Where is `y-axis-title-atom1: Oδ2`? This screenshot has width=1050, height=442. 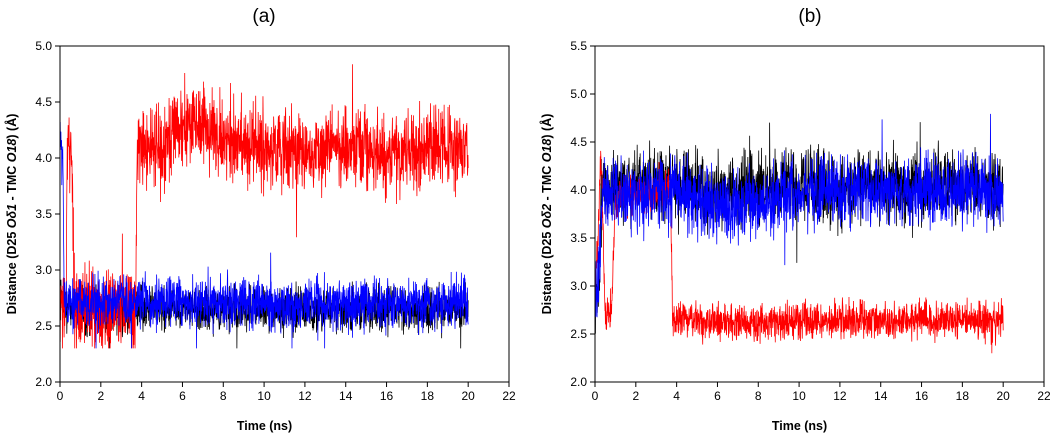 y-axis-title-atom1: Oδ2 is located at coordinates (547, 216).